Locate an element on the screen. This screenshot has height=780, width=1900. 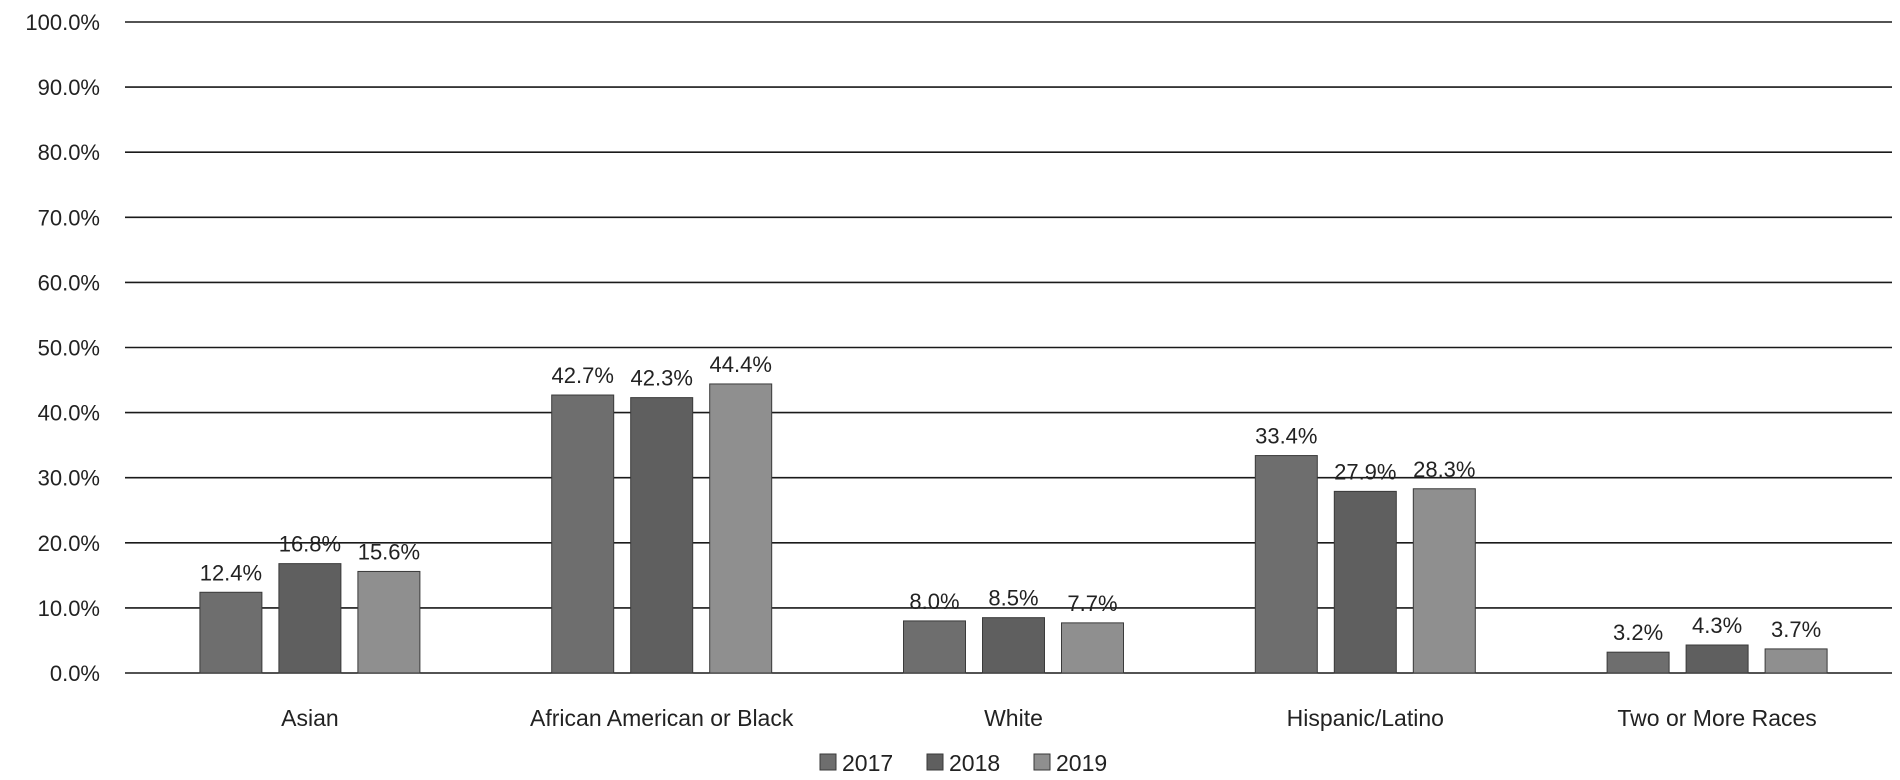
data-label: 4.3% is located at coordinates (1717, 625).